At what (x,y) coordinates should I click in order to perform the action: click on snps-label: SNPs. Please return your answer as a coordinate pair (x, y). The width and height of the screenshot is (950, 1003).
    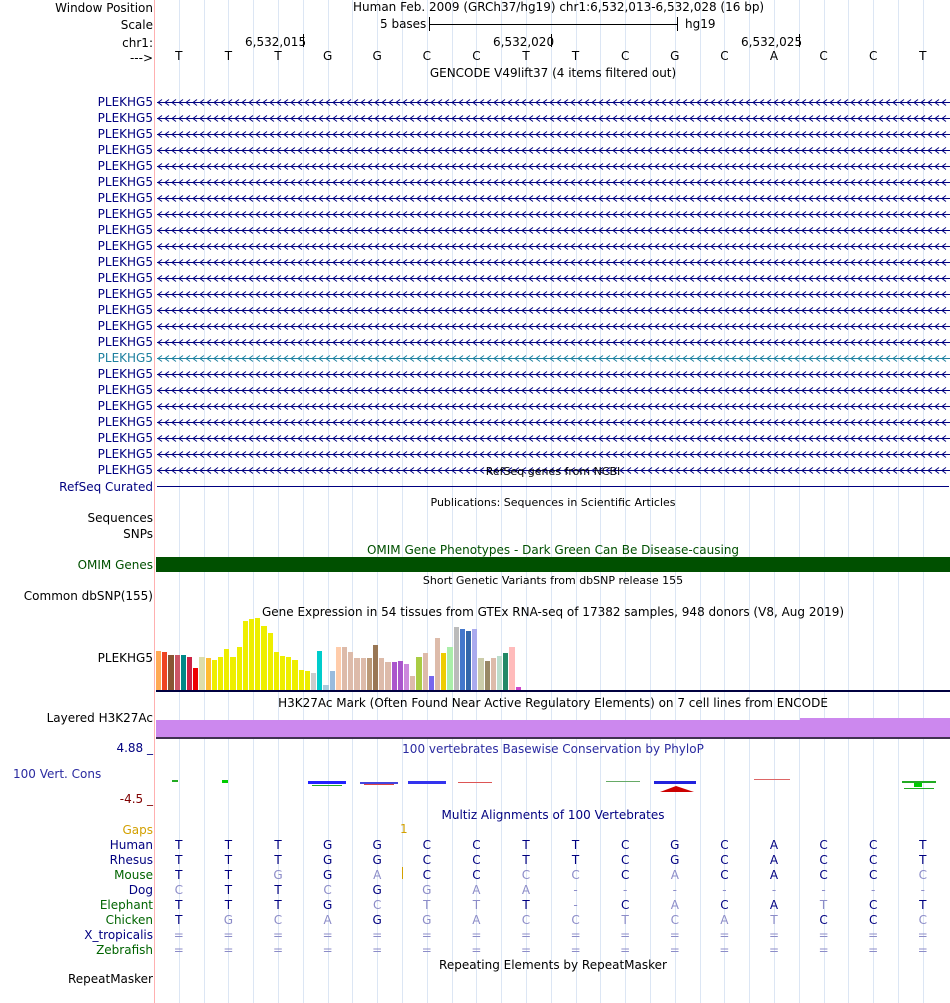
    Looking at the image, I should click on (138, 534).